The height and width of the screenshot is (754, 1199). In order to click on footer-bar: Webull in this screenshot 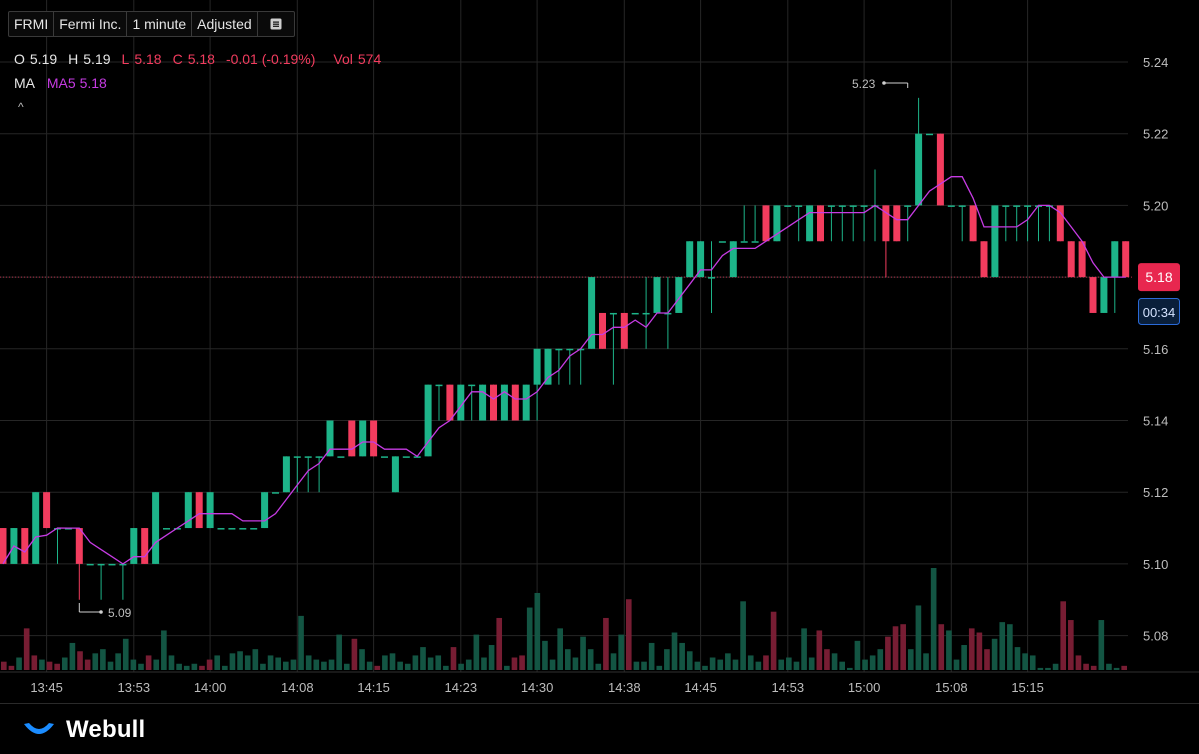, I will do `click(599, 728)`.